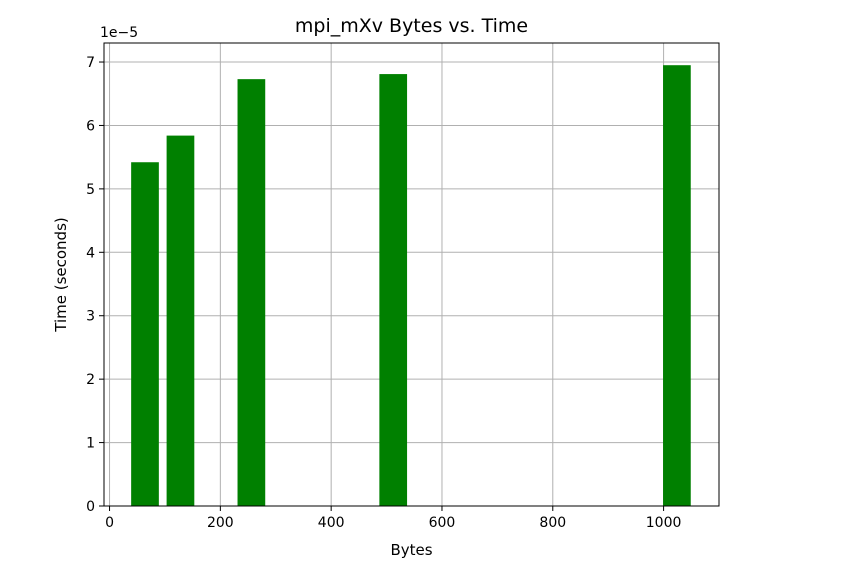  What do you see at coordinates (109, 523) in the screenshot?
I see `x-tick-label: 0` at bounding box center [109, 523].